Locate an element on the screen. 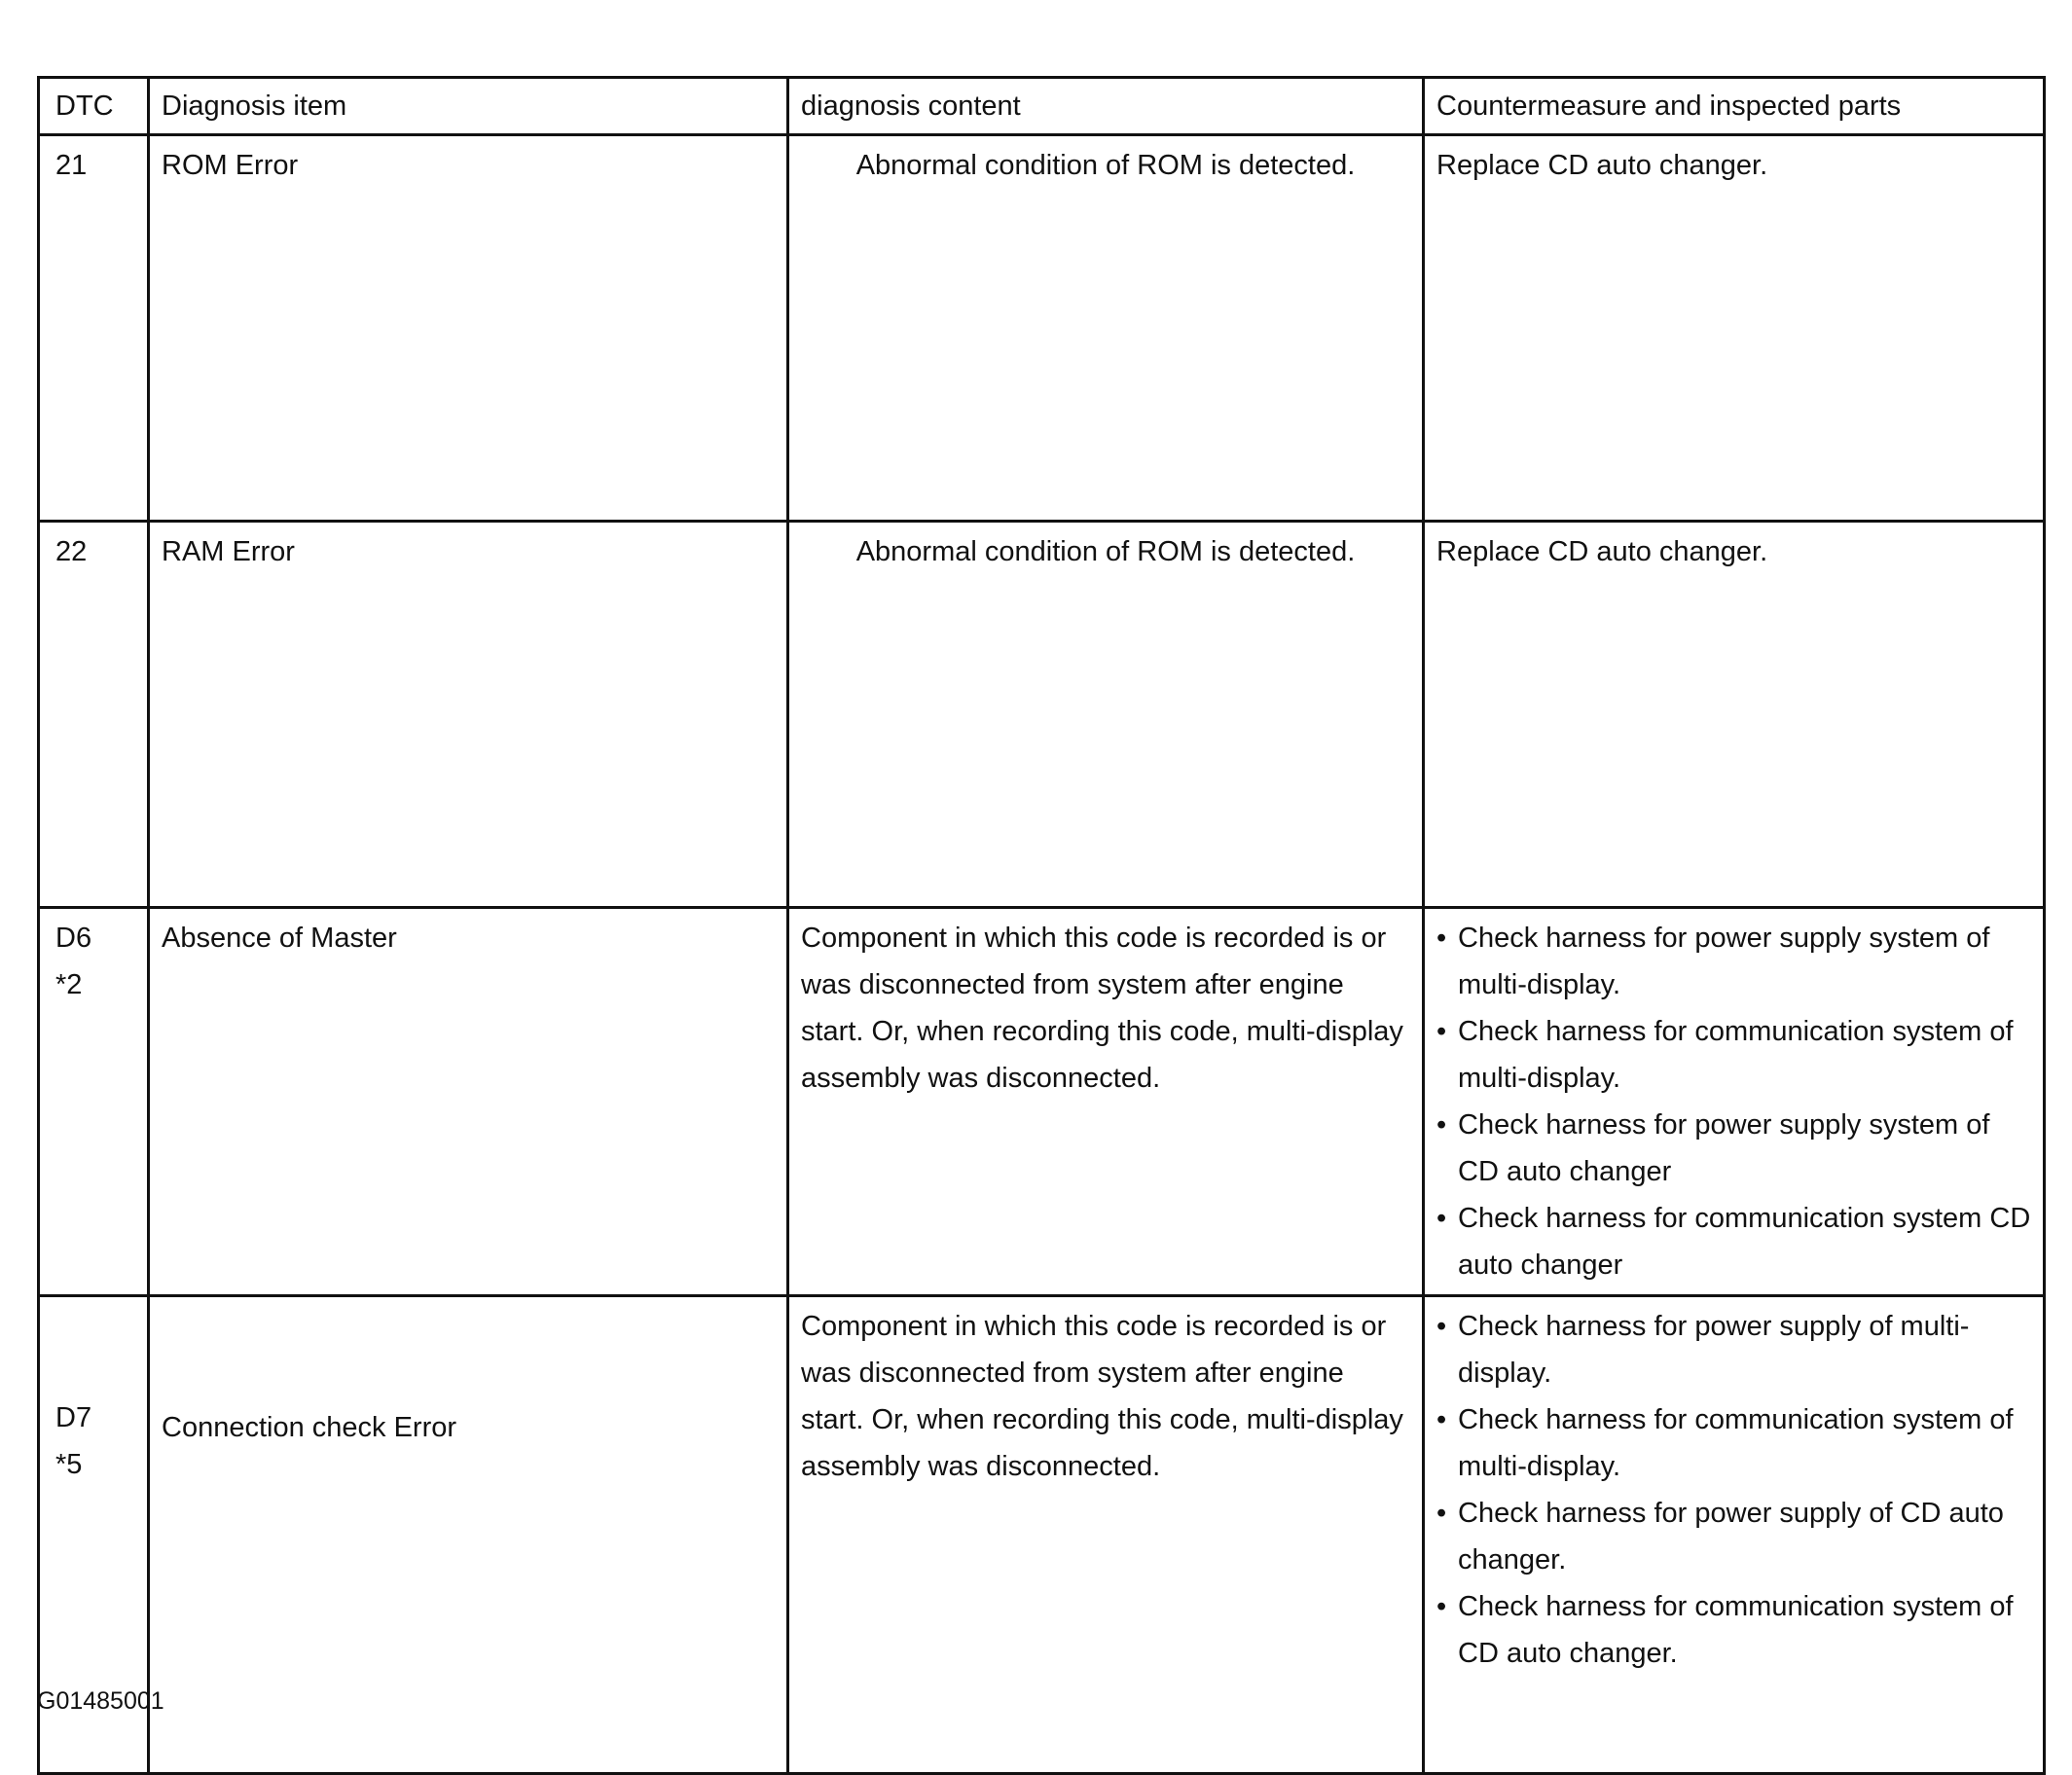  diagnosis-item-cell: RAM Error is located at coordinates (468, 715).